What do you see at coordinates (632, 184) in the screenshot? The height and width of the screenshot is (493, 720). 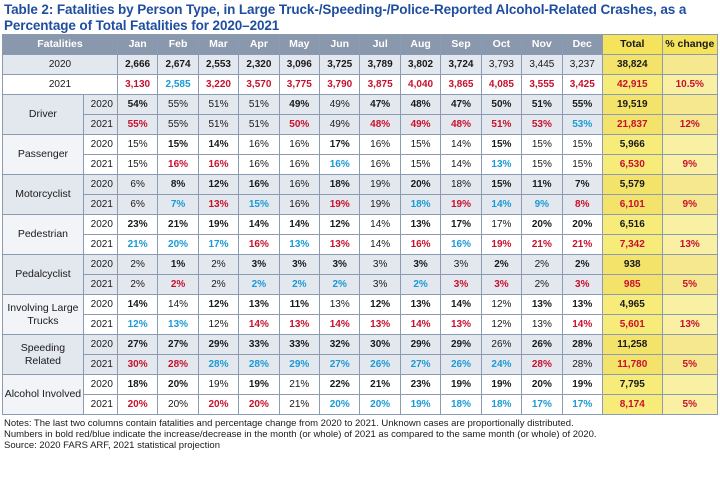 I see `total-cell: 5,579` at bounding box center [632, 184].